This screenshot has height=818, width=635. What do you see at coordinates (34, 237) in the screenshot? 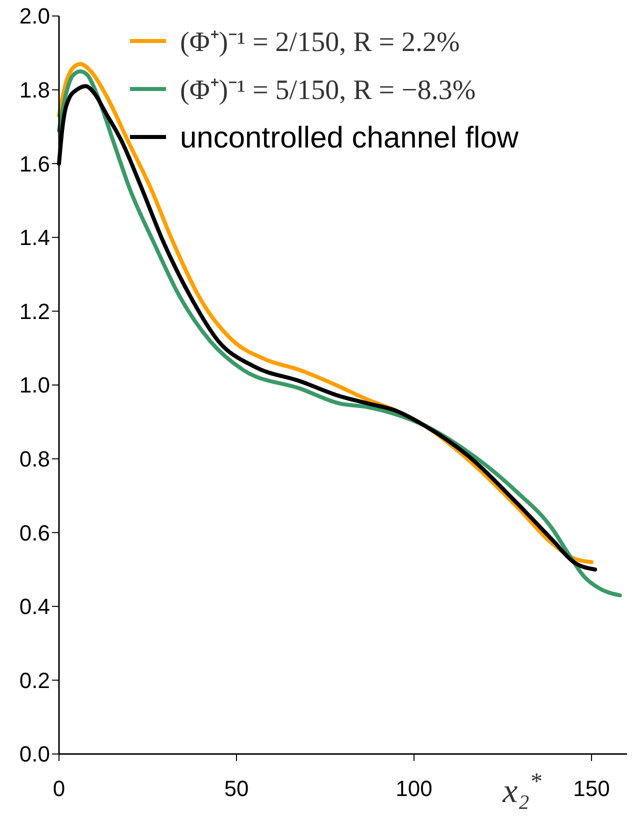
I see `y-tick-label: 1.4` at bounding box center [34, 237].